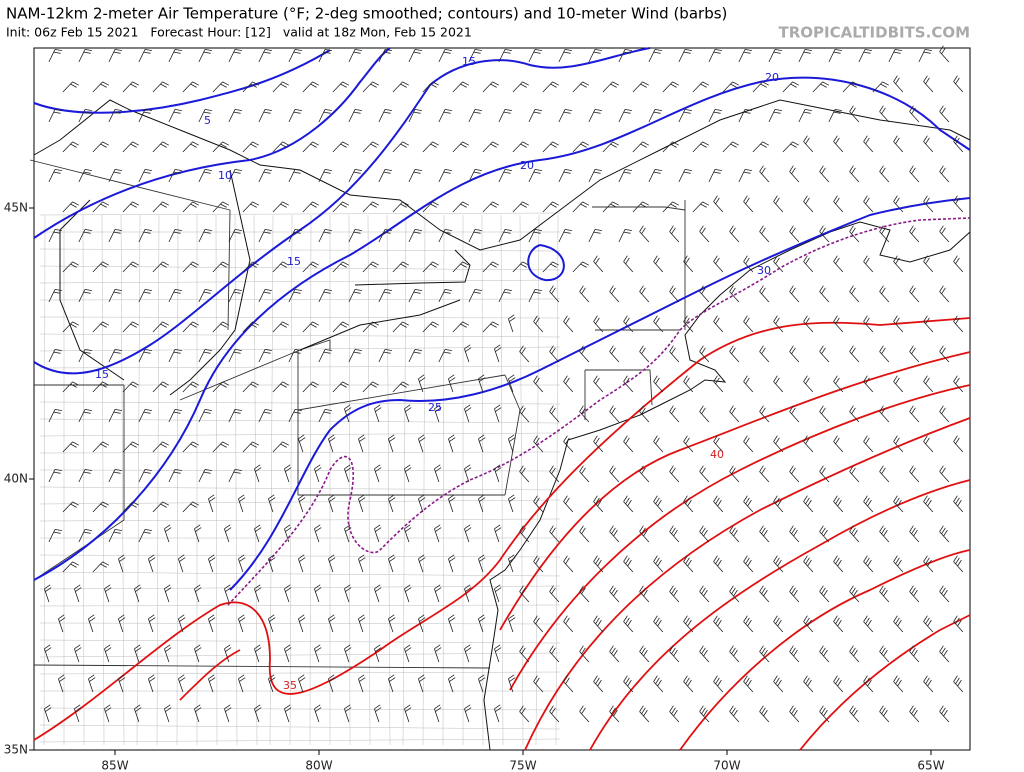 The width and height of the screenshot is (1024, 772). Describe the element at coordinates (522, 765) in the screenshot. I see `x-tick-label: 75W` at that location.